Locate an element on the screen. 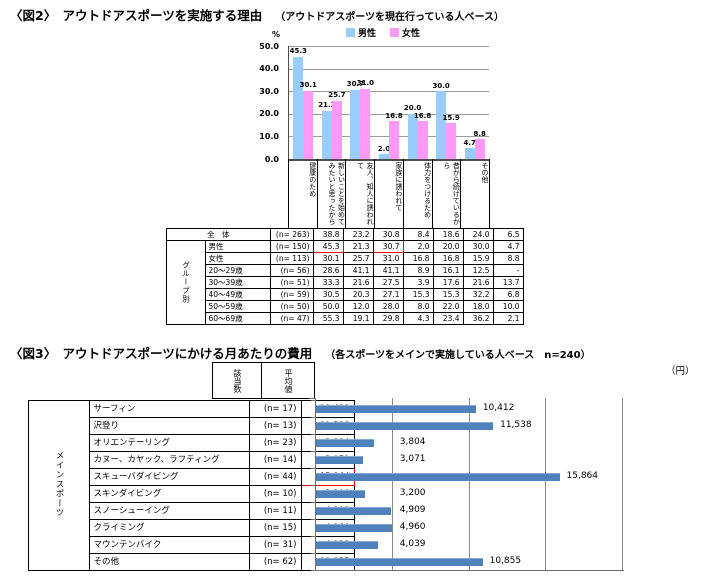 The height and width of the screenshot is (583, 711). side-label: メインスポーツ is located at coordinates (59, 485).